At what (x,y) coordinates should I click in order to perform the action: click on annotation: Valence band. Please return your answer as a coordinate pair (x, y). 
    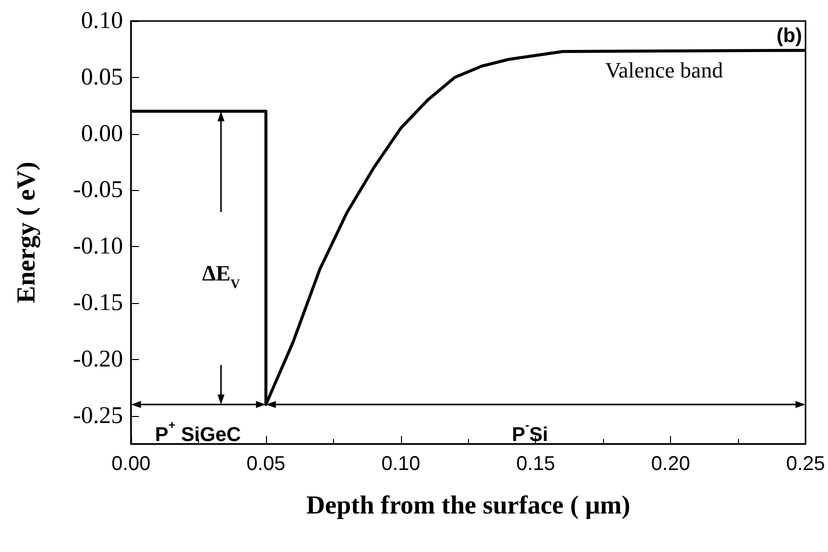
    Looking at the image, I should click on (664, 70).